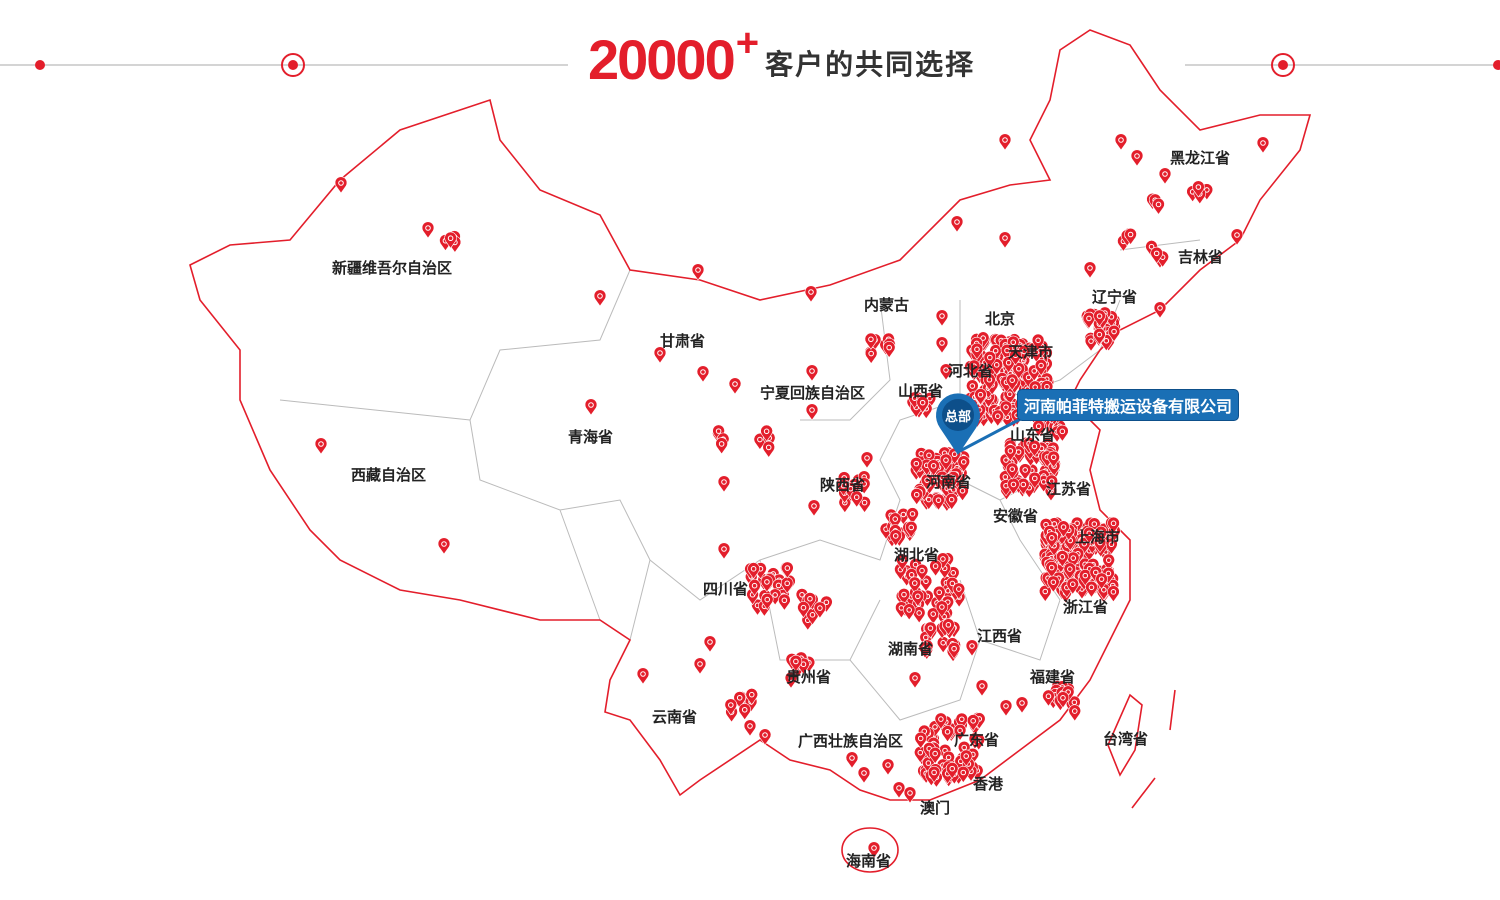  I want to click on province-label: 四川省, so click(726, 589).